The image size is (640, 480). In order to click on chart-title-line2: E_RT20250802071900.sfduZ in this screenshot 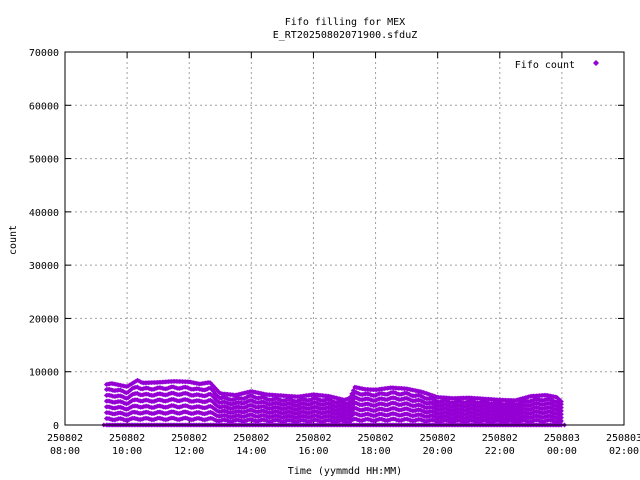, I will do `click(345, 35)`.